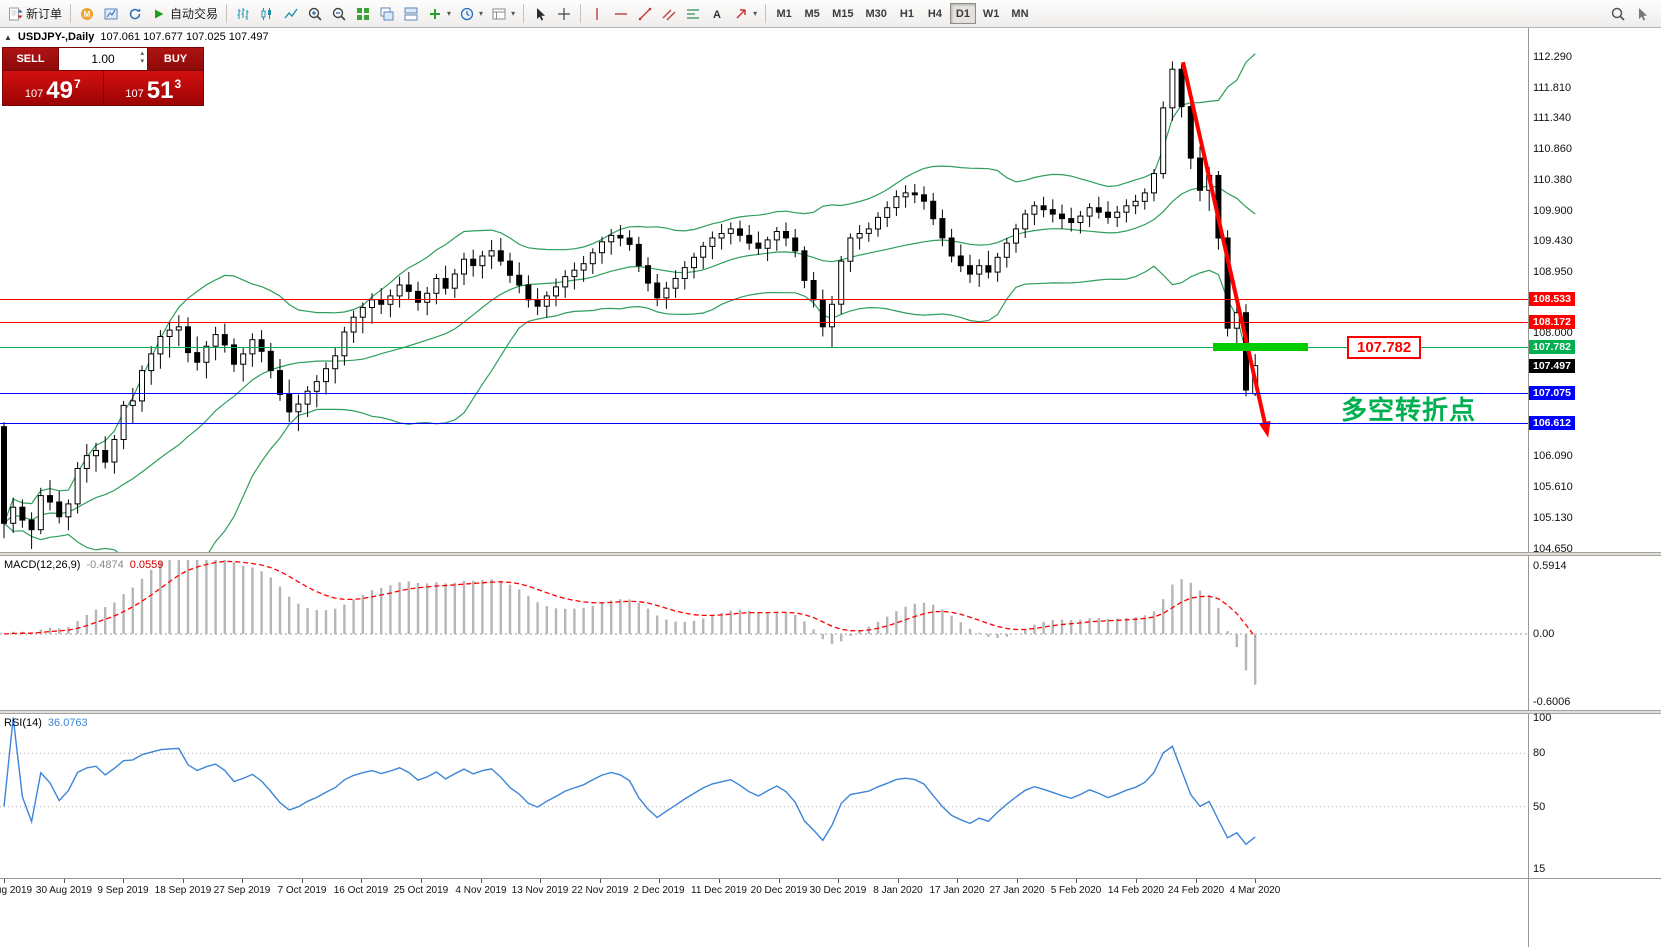 The image size is (1661, 947). I want to click on fibonacci-button, so click(693, 13).